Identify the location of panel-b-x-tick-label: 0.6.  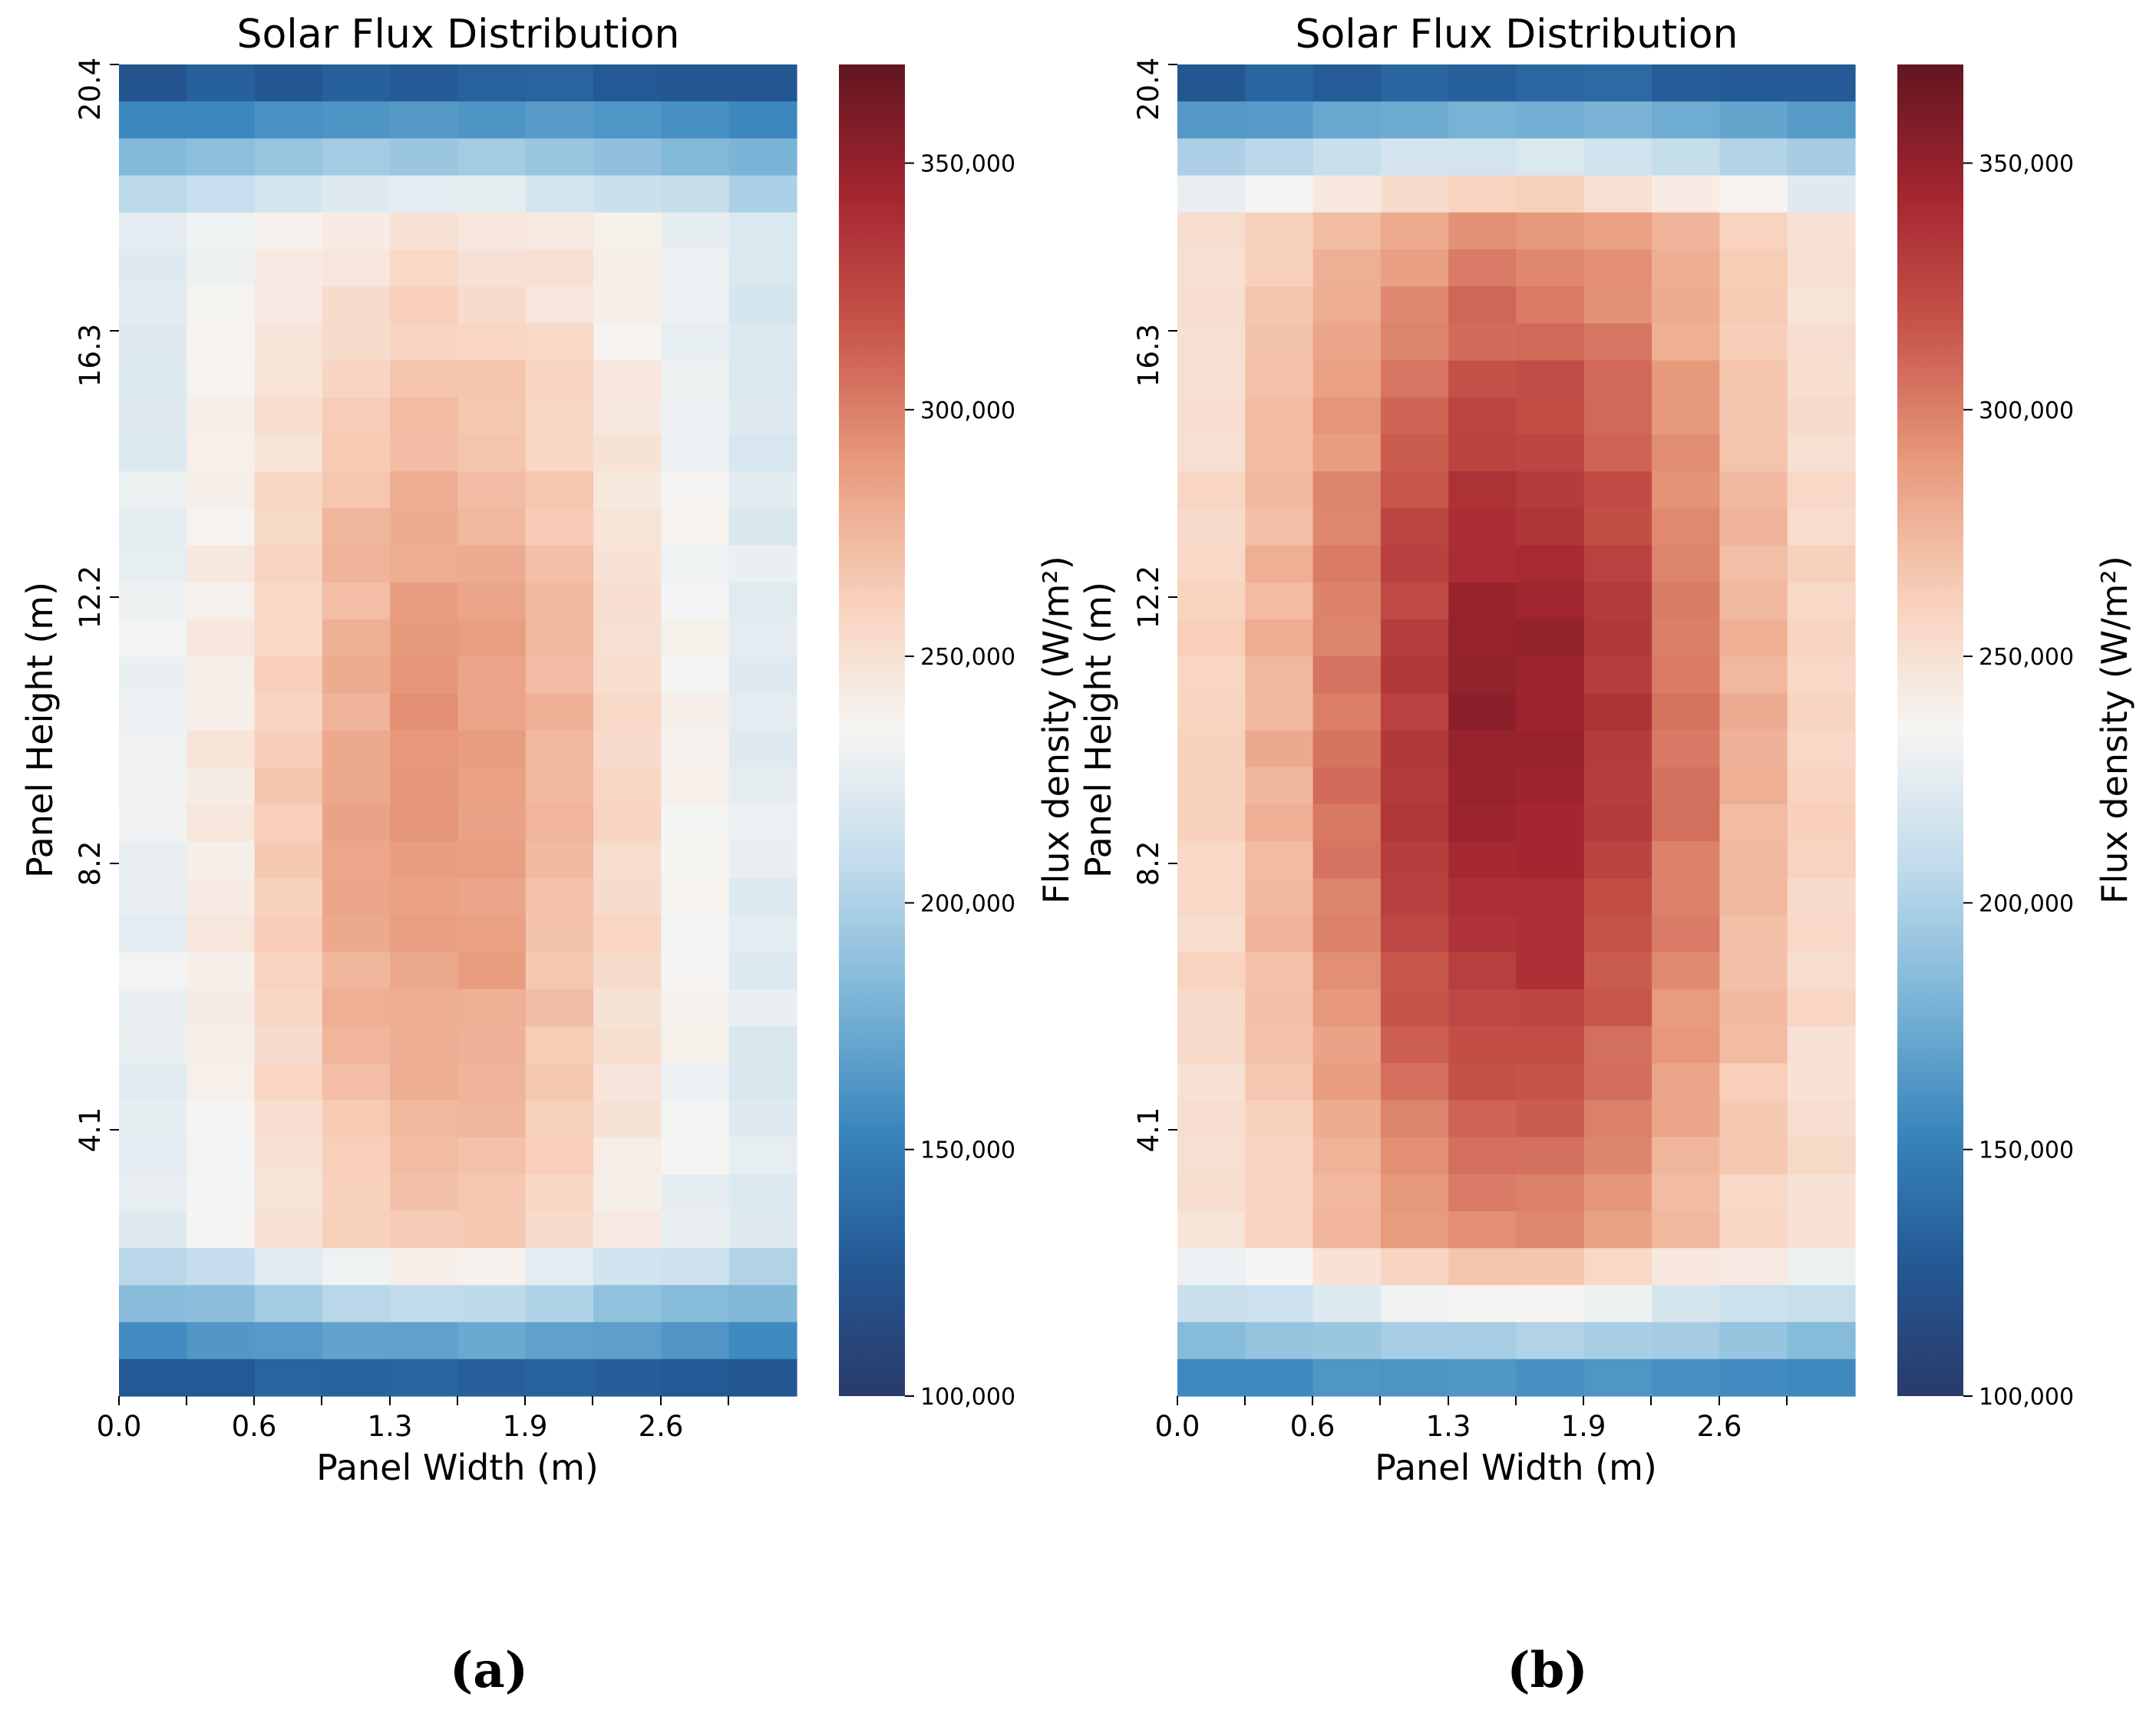
(1313, 1426).